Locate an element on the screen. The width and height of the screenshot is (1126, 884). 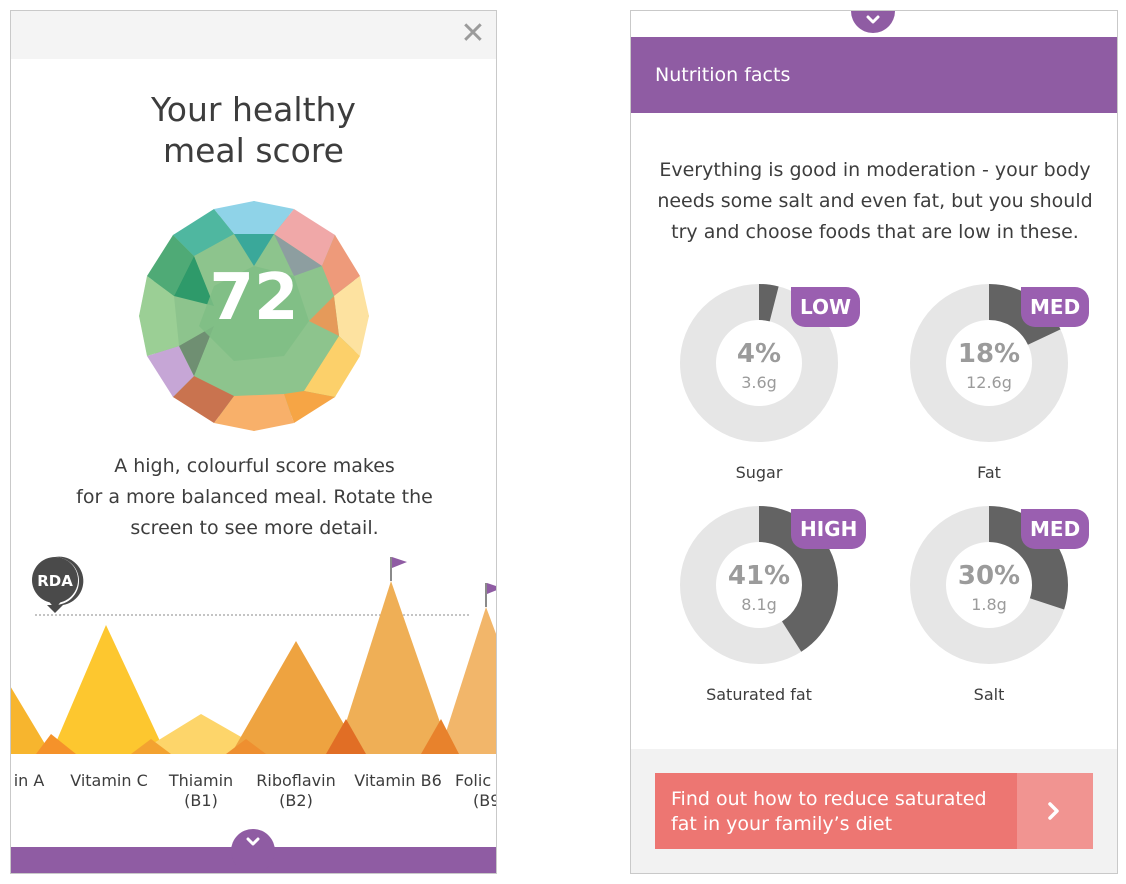
nutrient-label: Fat is located at coordinates (989, 472).